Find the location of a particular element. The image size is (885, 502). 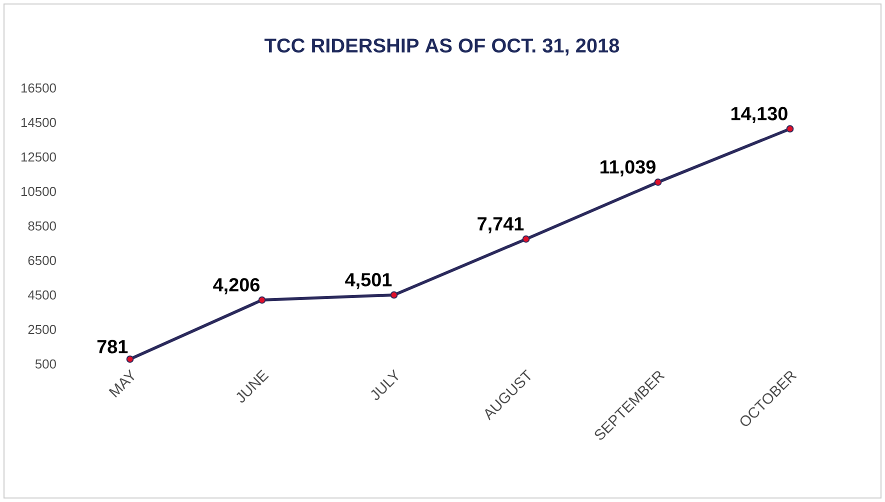

y-tick-label: 8500 is located at coordinates (42, 226).